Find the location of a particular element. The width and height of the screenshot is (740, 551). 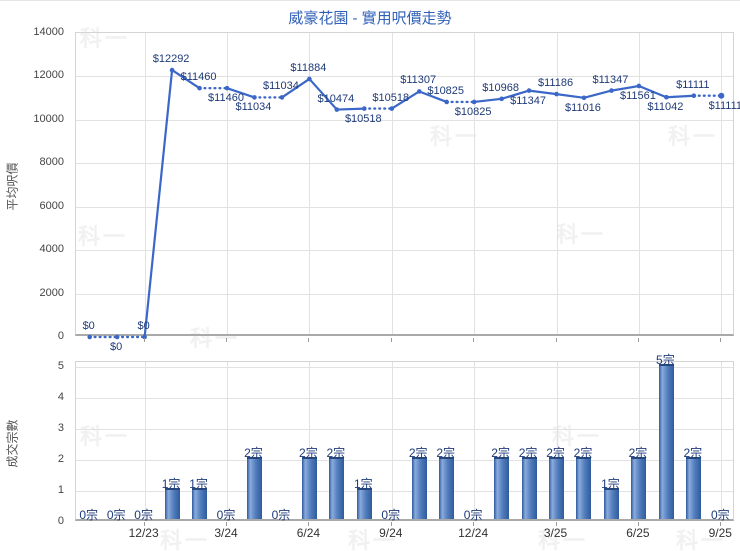

y-axis-tick-label: 8000 is located at coordinates (51, 162).